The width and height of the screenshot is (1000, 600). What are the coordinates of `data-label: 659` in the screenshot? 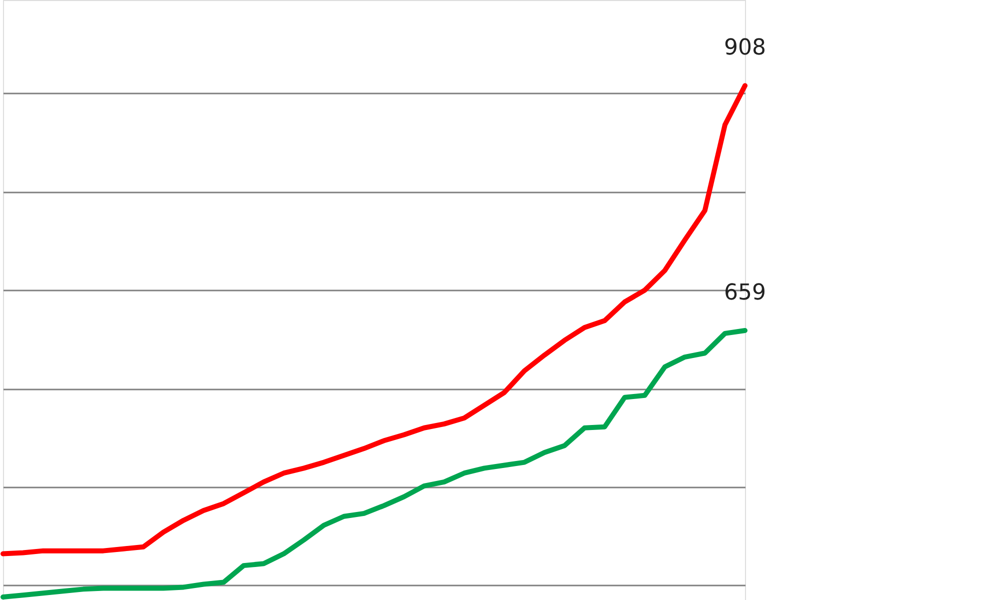 It's located at (745, 293).